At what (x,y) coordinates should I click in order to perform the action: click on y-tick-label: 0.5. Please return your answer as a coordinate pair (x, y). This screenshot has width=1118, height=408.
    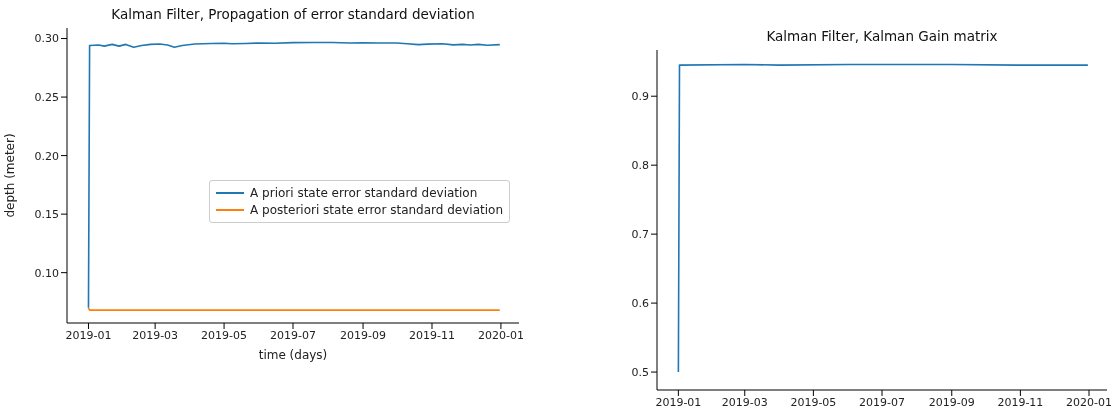
    Looking at the image, I should click on (640, 372).